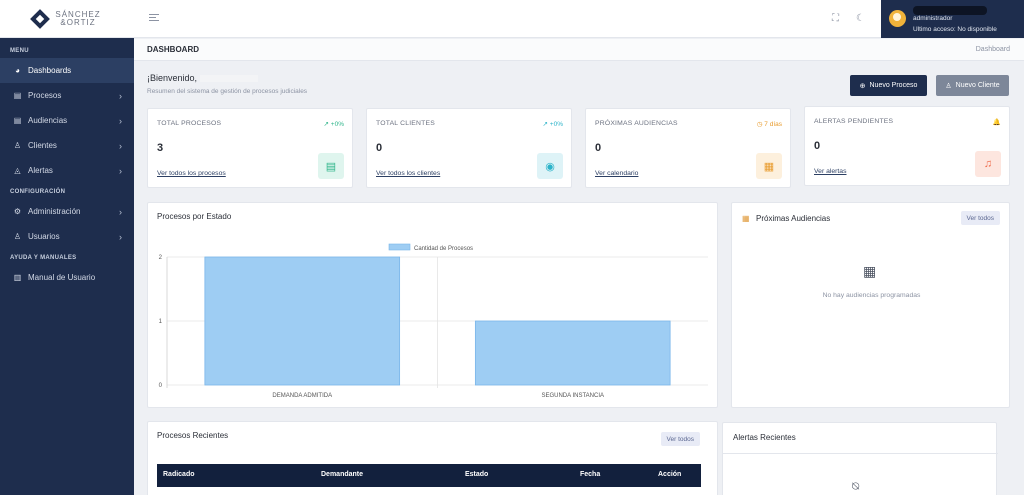 This screenshot has width=1024, height=495. What do you see at coordinates (977, 85) in the screenshot?
I see `new-client-label: Nuevo Cliente` at bounding box center [977, 85].